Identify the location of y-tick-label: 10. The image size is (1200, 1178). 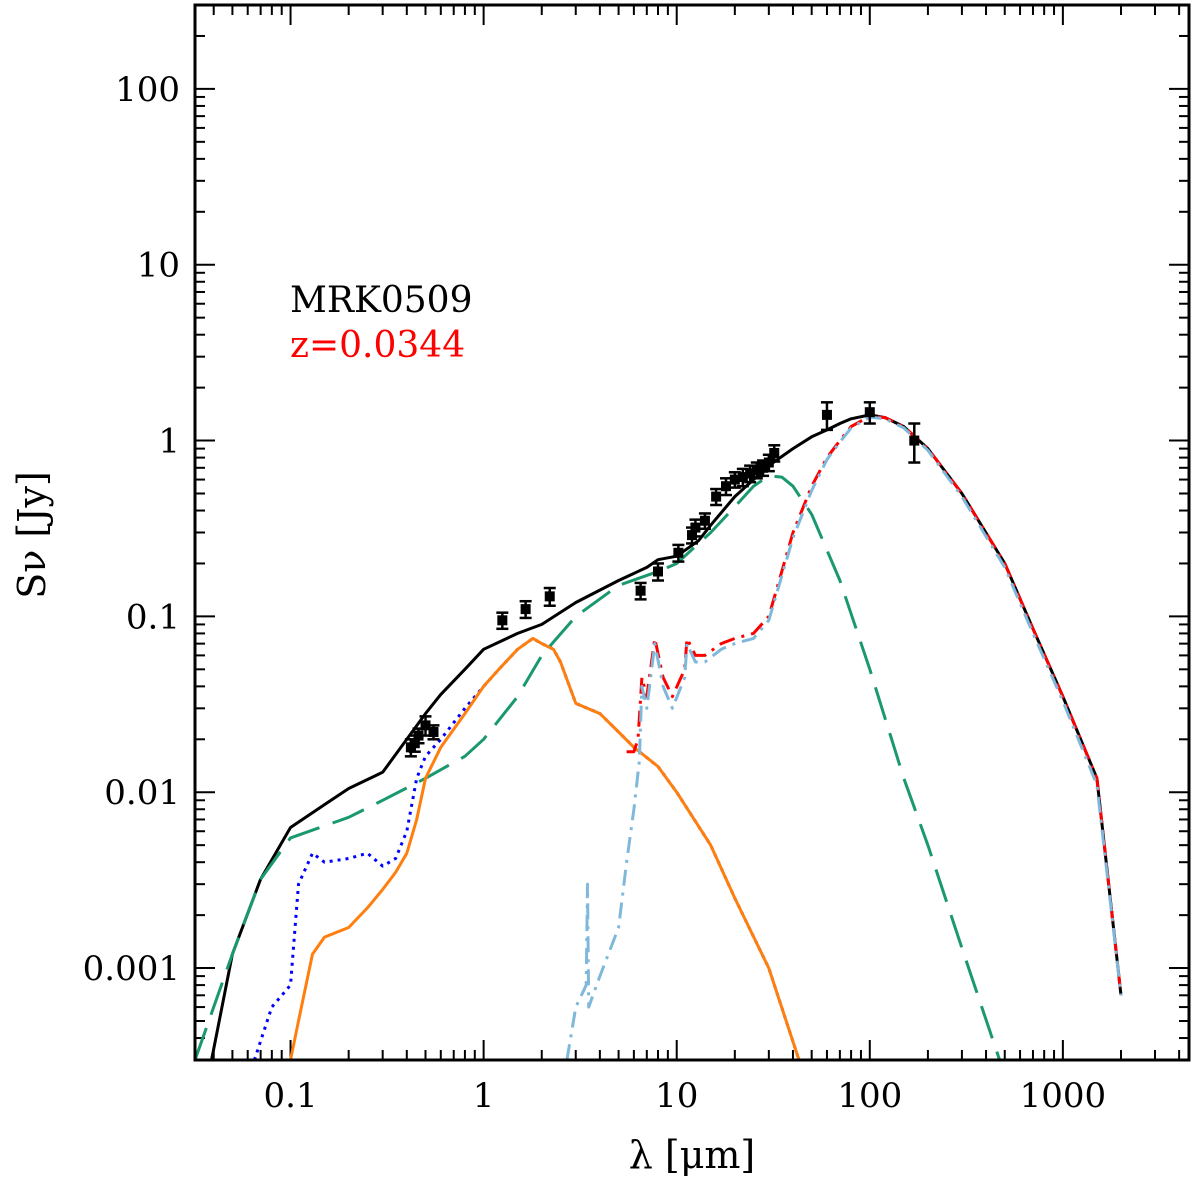
(158, 266).